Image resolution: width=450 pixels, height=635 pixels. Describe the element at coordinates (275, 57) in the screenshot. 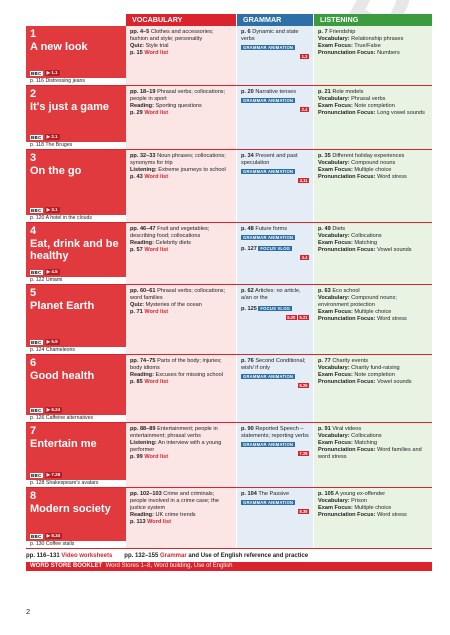

I see `grammar-chips: 1.2` at that location.